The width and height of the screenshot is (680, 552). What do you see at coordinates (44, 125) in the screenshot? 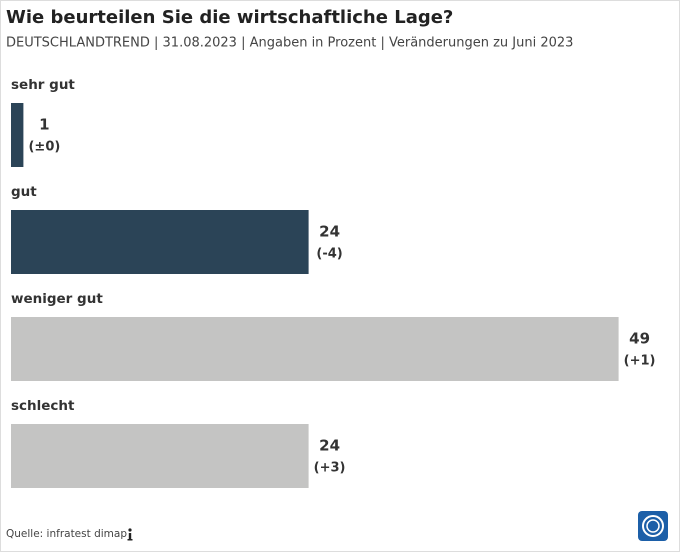
I see `value-label: 1` at bounding box center [44, 125].